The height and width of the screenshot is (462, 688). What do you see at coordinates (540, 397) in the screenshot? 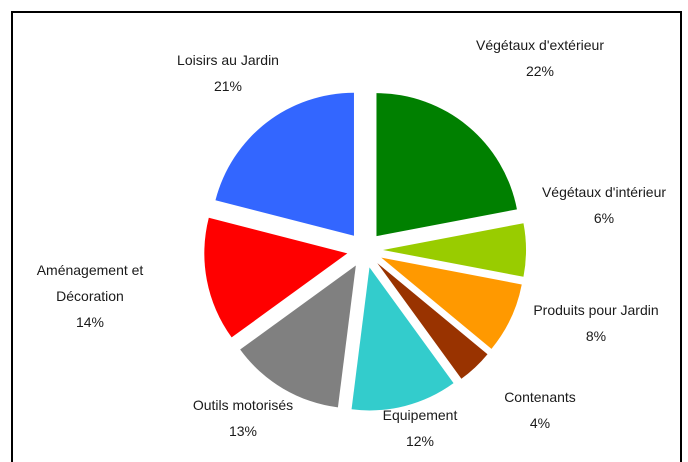
I see `slice-name-label: Contenants` at bounding box center [540, 397].